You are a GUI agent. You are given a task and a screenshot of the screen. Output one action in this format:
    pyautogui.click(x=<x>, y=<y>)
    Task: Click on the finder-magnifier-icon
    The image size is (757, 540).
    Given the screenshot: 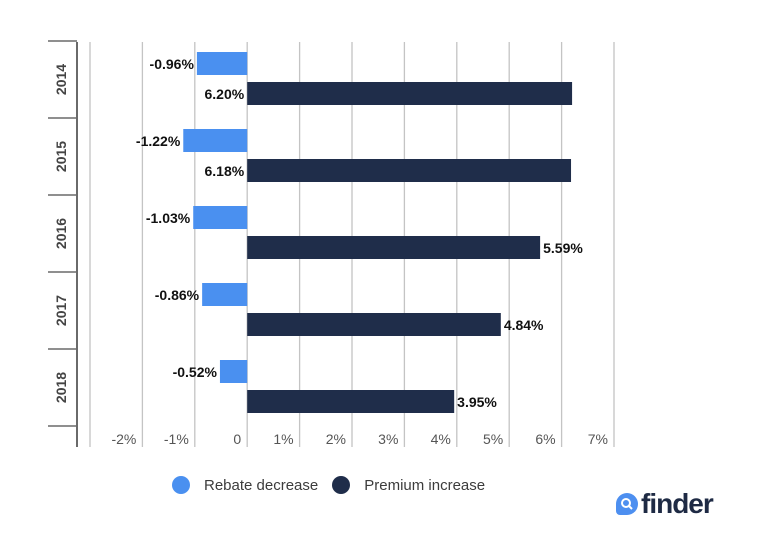 What is the action you would take?
    pyautogui.click(x=627, y=504)
    